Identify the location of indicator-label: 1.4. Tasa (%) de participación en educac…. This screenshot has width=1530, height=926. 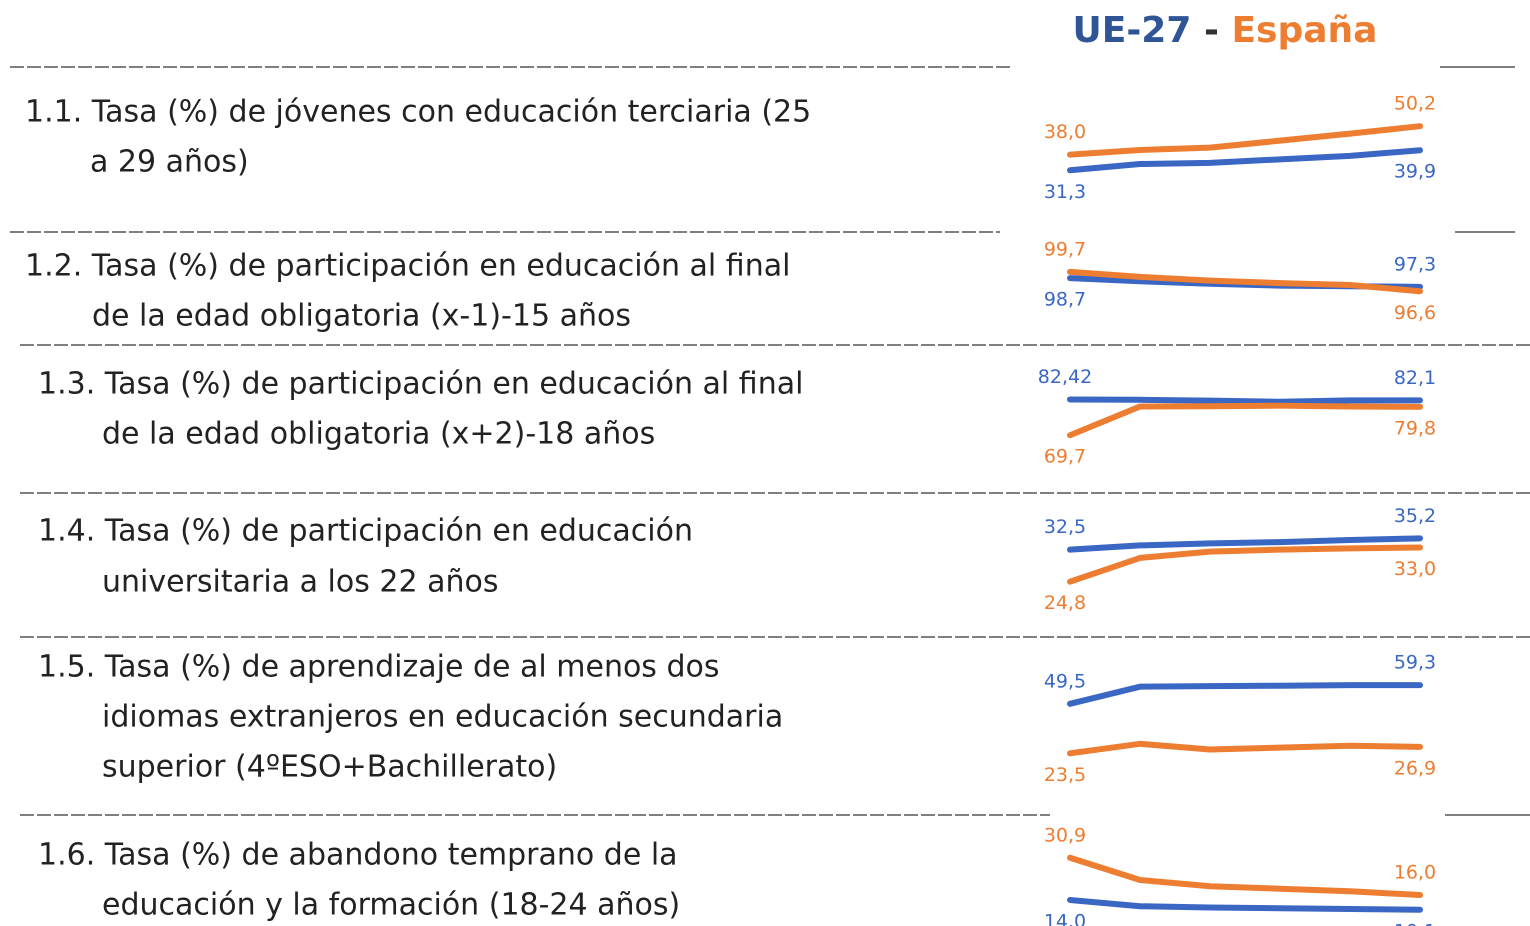
(365, 531).